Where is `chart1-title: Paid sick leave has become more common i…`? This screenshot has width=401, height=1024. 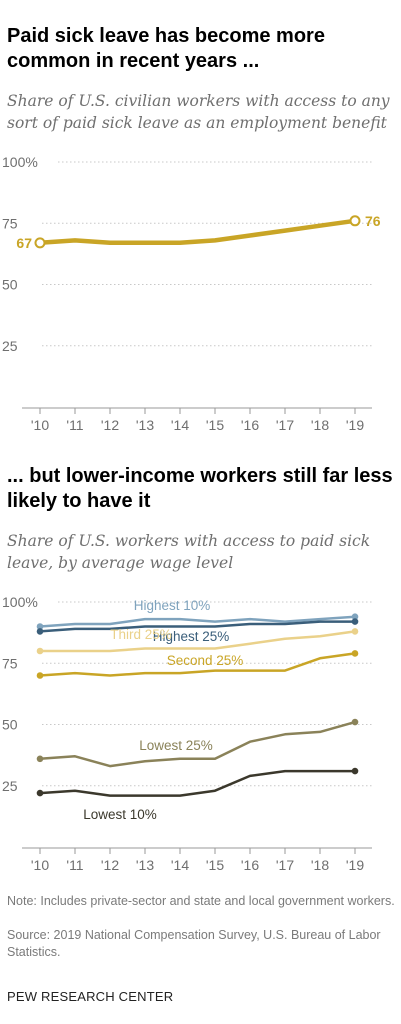
chart1-title: Paid sick leave has become more common i… is located at coordinates (166, 48).